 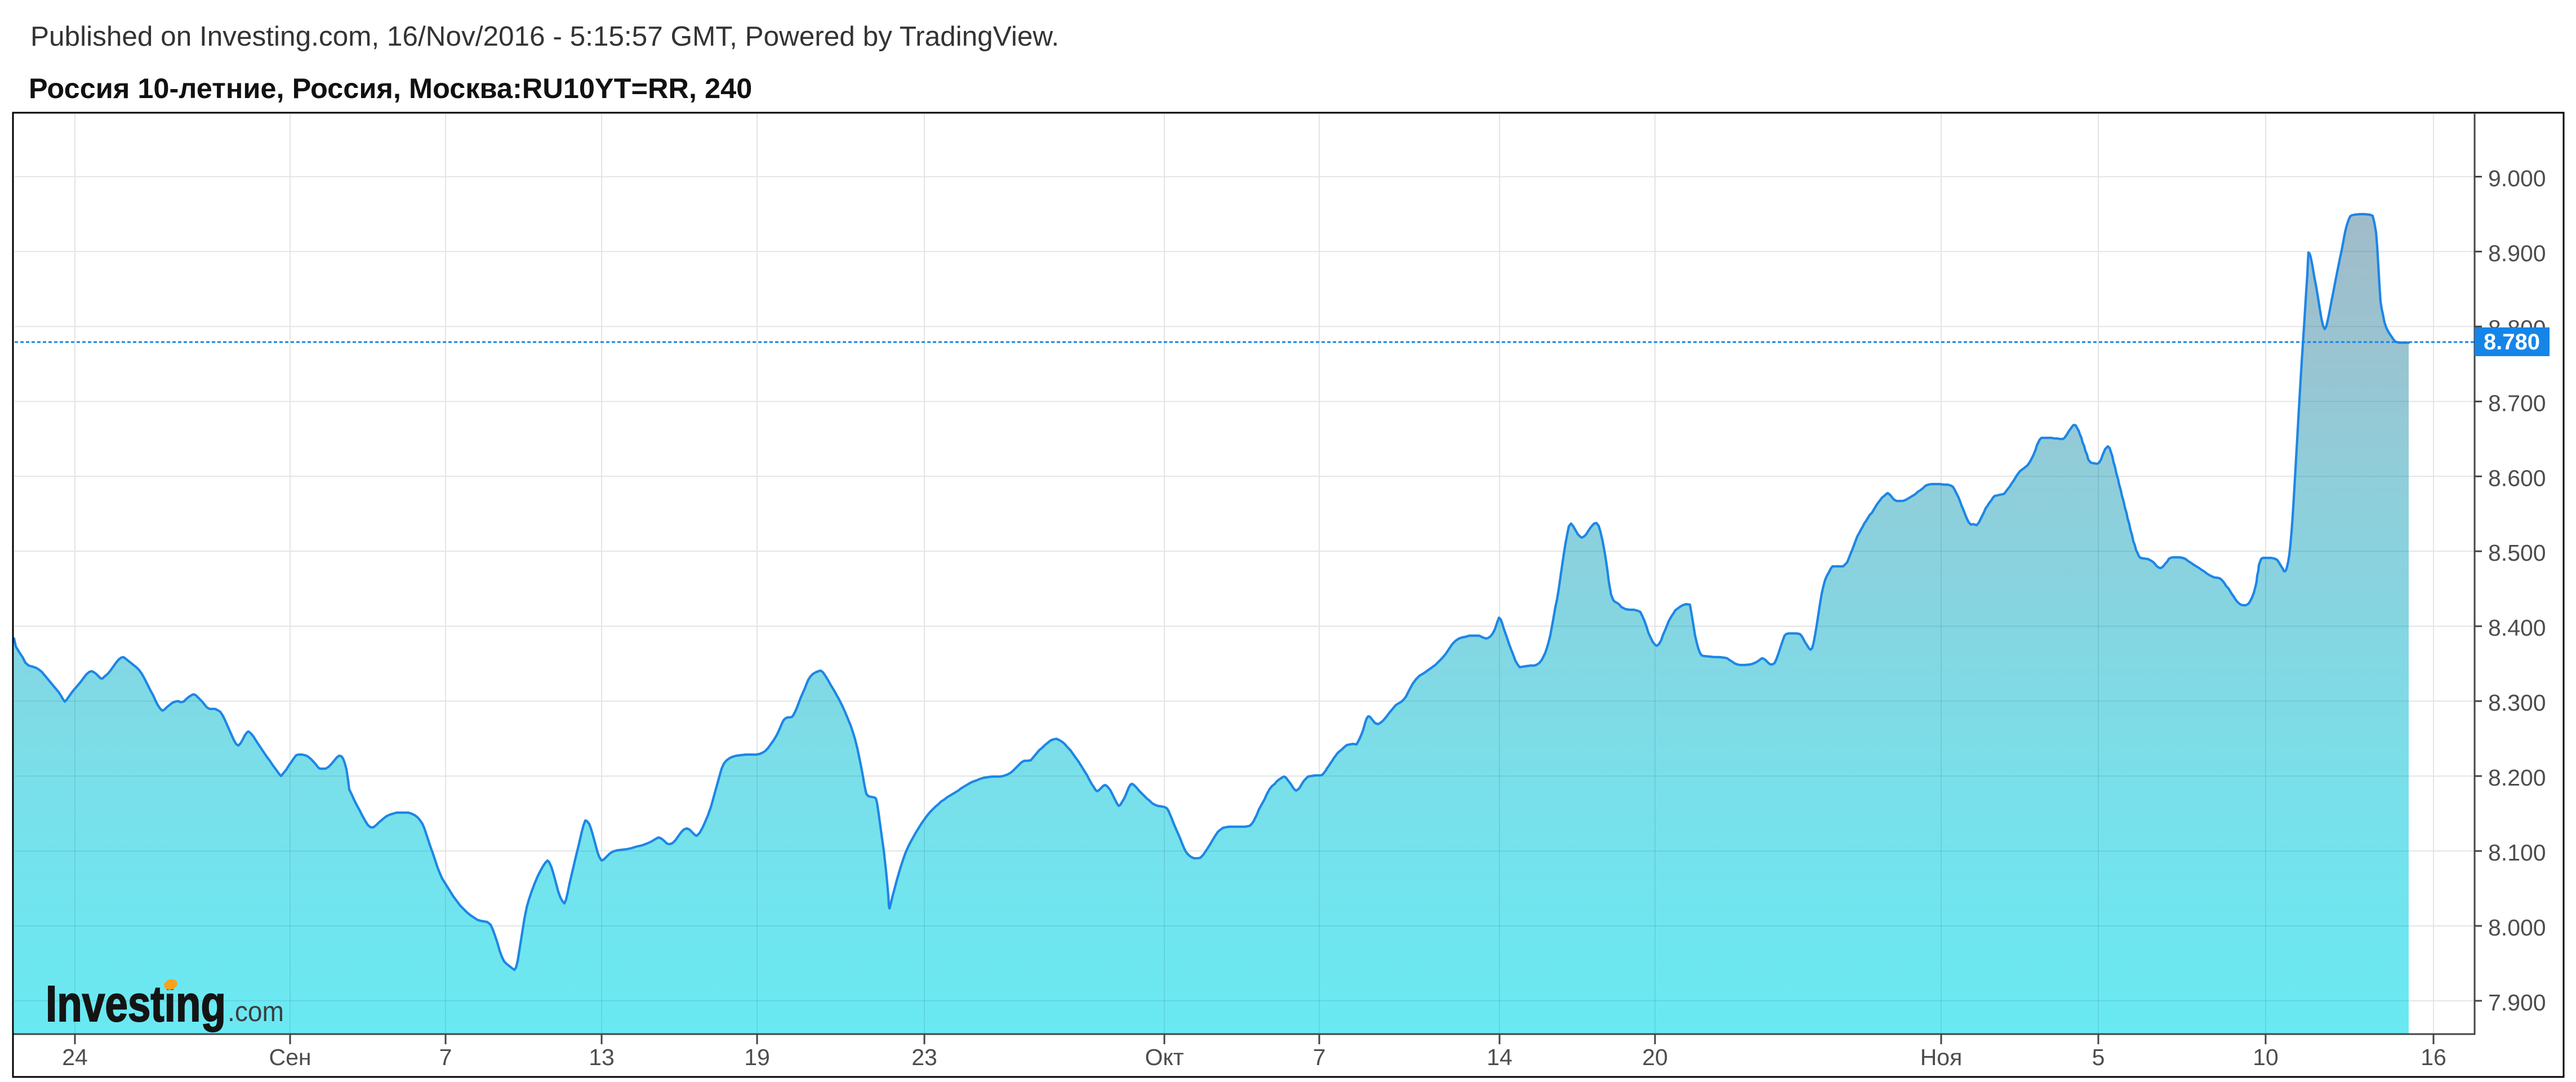 What do you see at coordinates (602, 1057) in the screenshot?
I see `svg-text: 13` at bounding box center [602, 1057].